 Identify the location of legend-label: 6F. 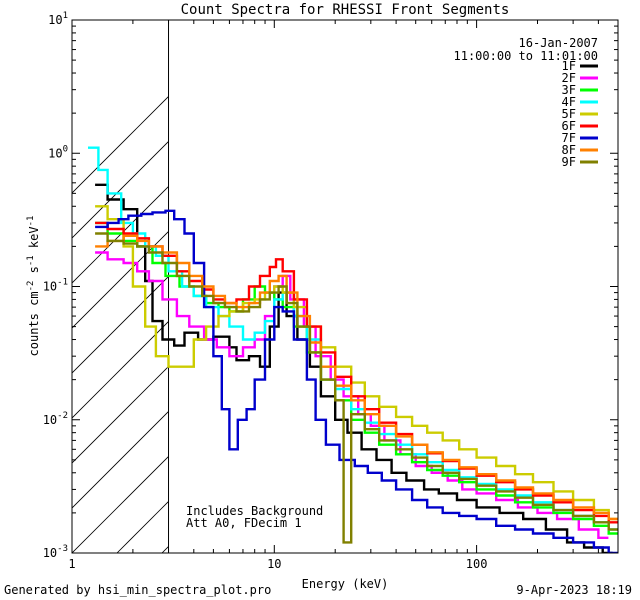
(569, 126).